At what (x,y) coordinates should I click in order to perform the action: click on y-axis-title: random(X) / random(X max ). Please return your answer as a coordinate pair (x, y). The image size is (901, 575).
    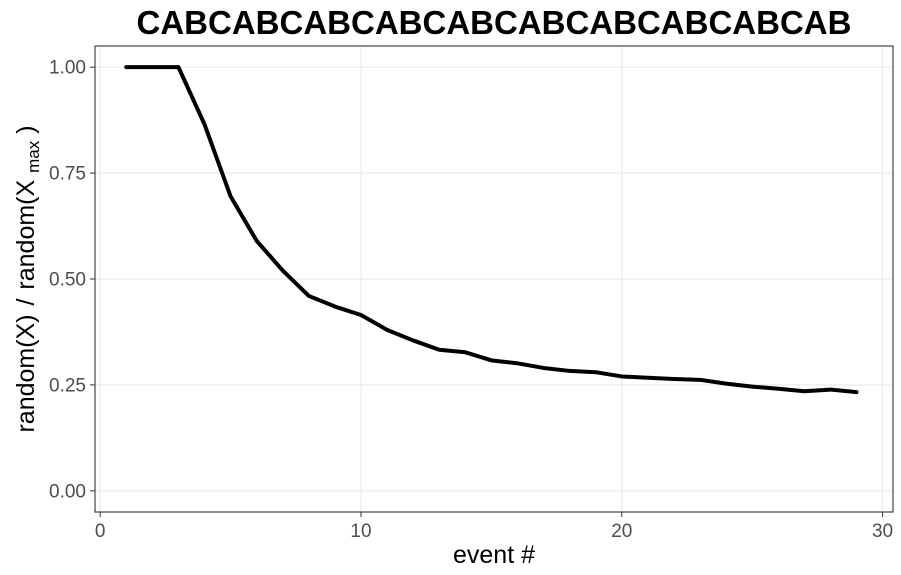
    Looking at the image, I should click on (28, 278).